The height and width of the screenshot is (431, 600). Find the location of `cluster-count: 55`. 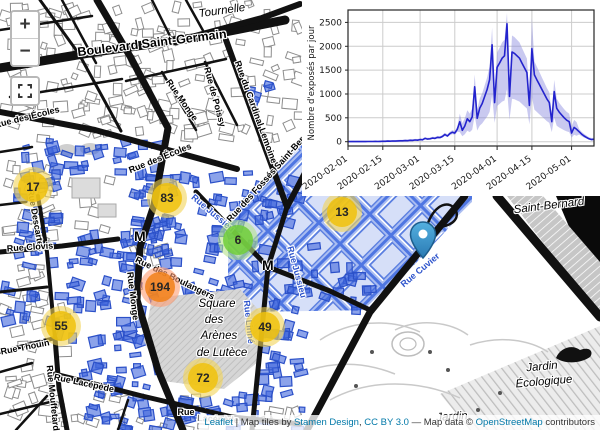

cluster-count: 55 is located at coordinates (61, 326).